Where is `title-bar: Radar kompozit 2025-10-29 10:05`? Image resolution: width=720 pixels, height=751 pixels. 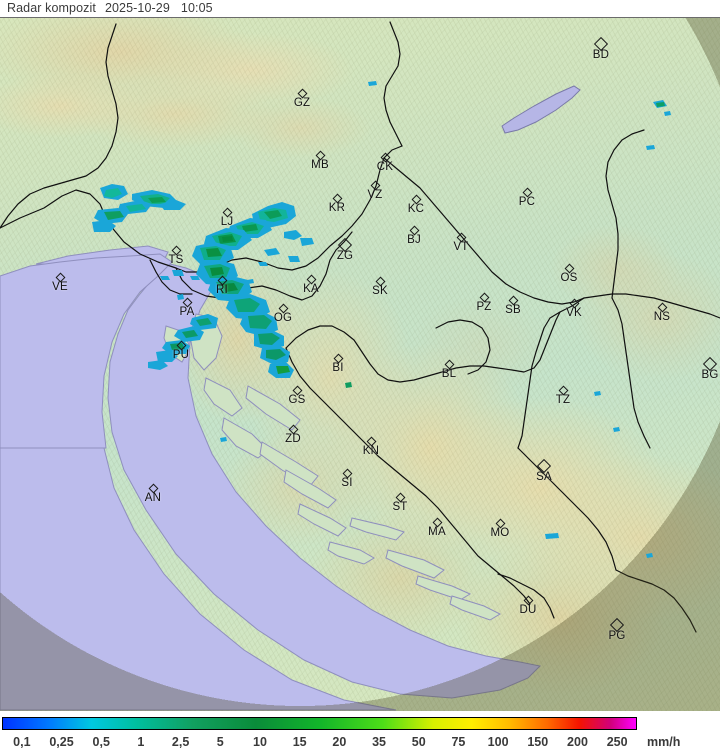
title-bar: Radar kompozit 2025-10-29 10:05 is located at coordinates (360, 9).